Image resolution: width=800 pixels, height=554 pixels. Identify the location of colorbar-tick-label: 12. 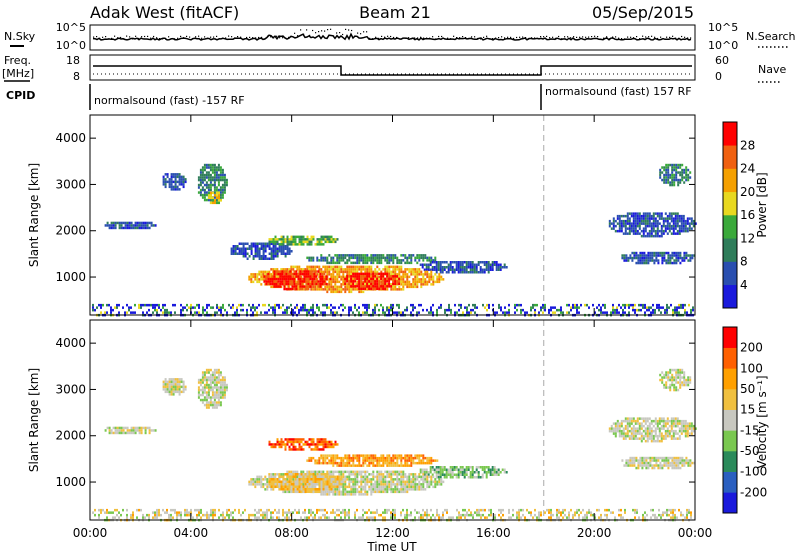
(747, 238).